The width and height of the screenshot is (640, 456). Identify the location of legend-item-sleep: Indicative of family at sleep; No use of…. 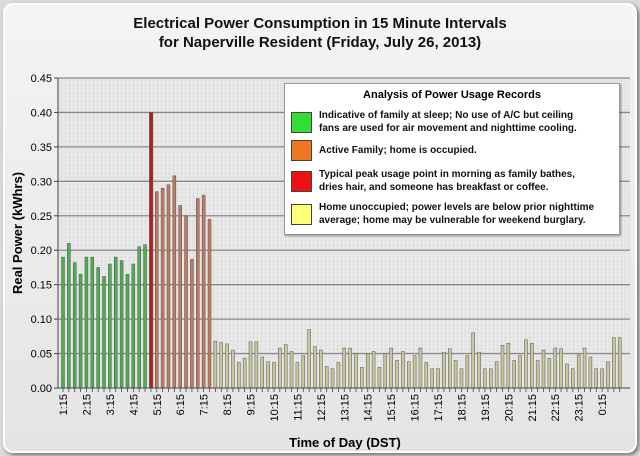
(434, 122).